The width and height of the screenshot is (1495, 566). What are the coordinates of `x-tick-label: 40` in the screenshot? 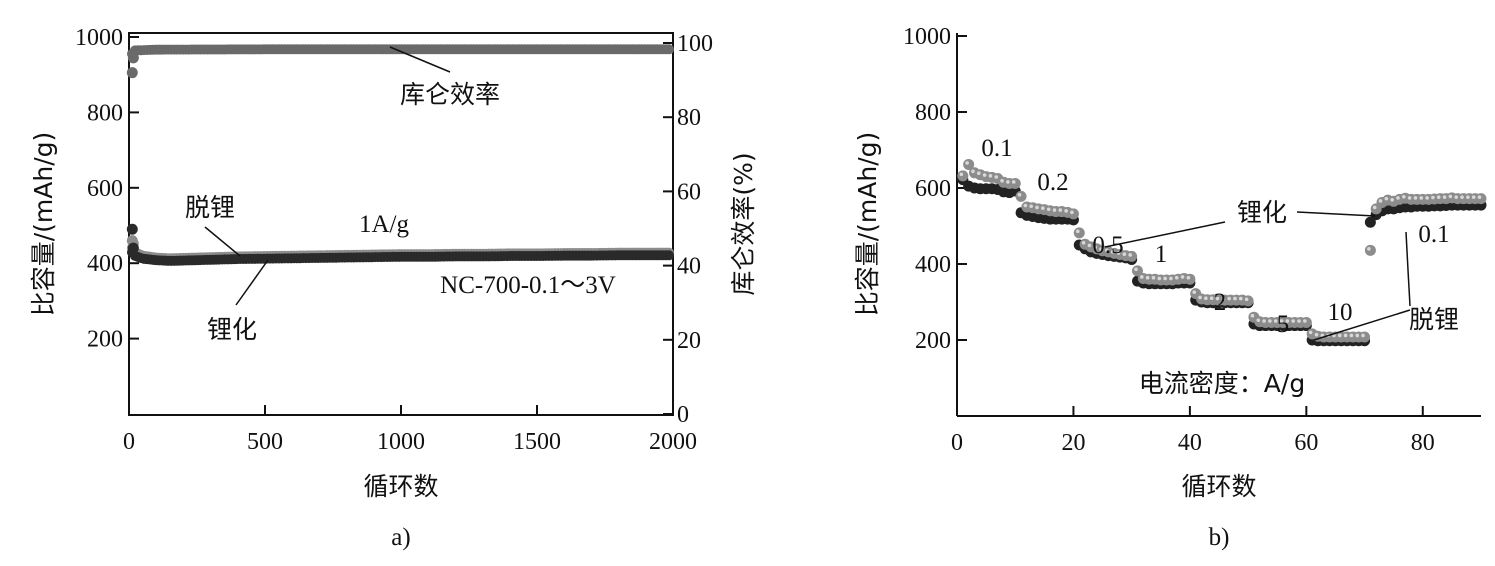 It's located at (1190, 443).